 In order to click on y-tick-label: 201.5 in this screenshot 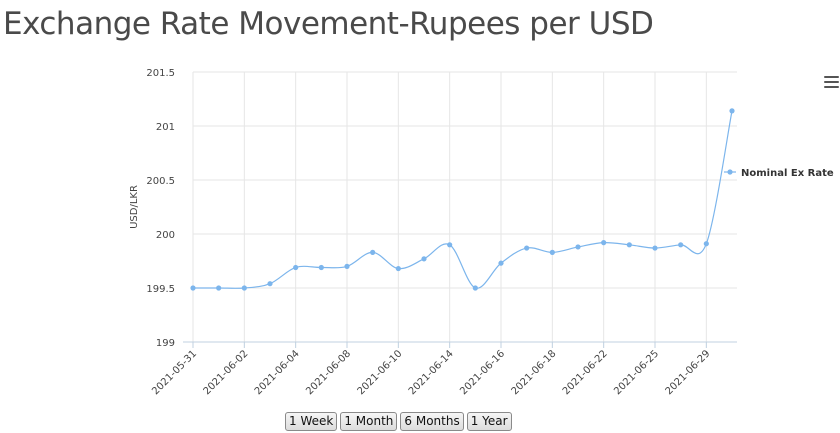, I will do `click(160, 73)`.